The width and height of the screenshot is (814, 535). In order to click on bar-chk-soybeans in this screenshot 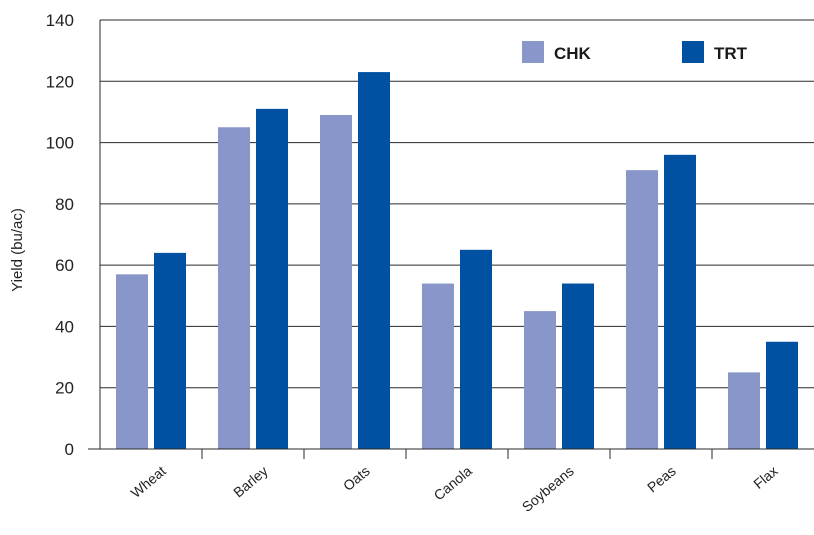, I will do `click(540, 380)`.